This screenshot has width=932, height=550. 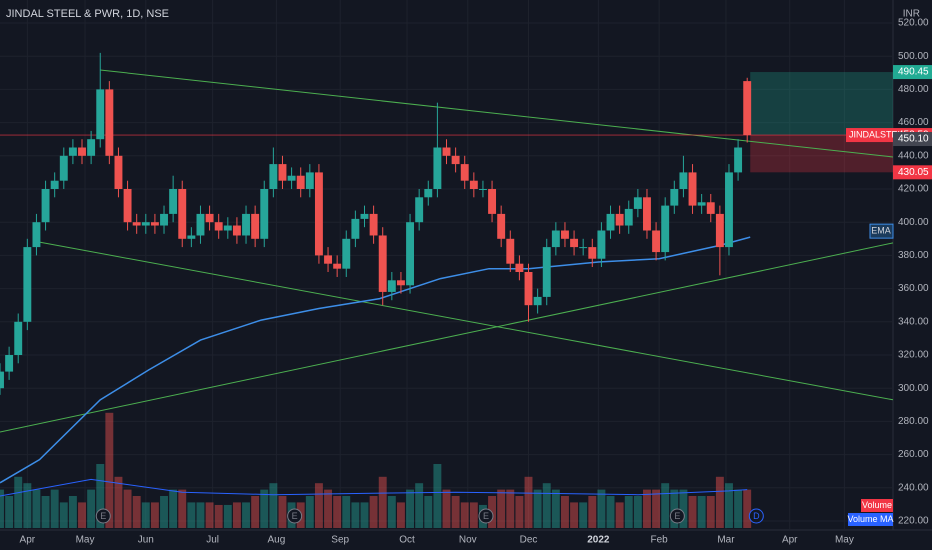 I want to click on y-tick-label: 260.00, so click(x=913, y=454).